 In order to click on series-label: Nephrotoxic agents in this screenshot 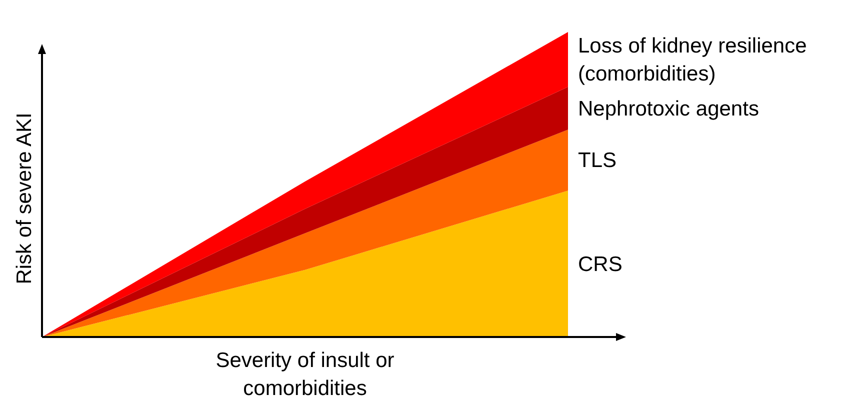, I will do `click(668, 108)`.